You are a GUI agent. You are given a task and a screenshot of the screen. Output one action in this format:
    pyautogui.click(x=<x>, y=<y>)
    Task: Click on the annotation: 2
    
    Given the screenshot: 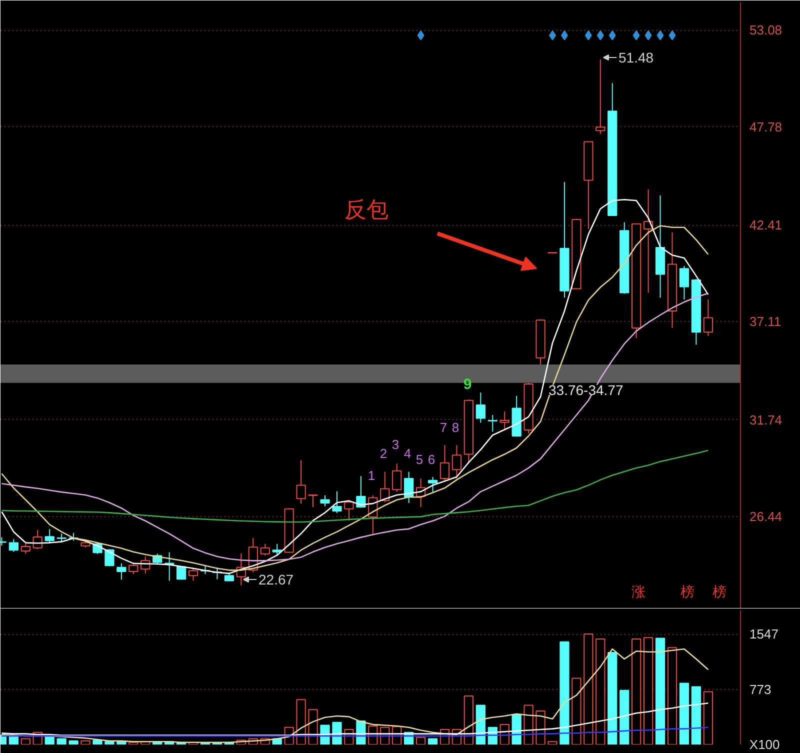 What is the action you would take?
    pyautogui.click(x=384, y=453)
    